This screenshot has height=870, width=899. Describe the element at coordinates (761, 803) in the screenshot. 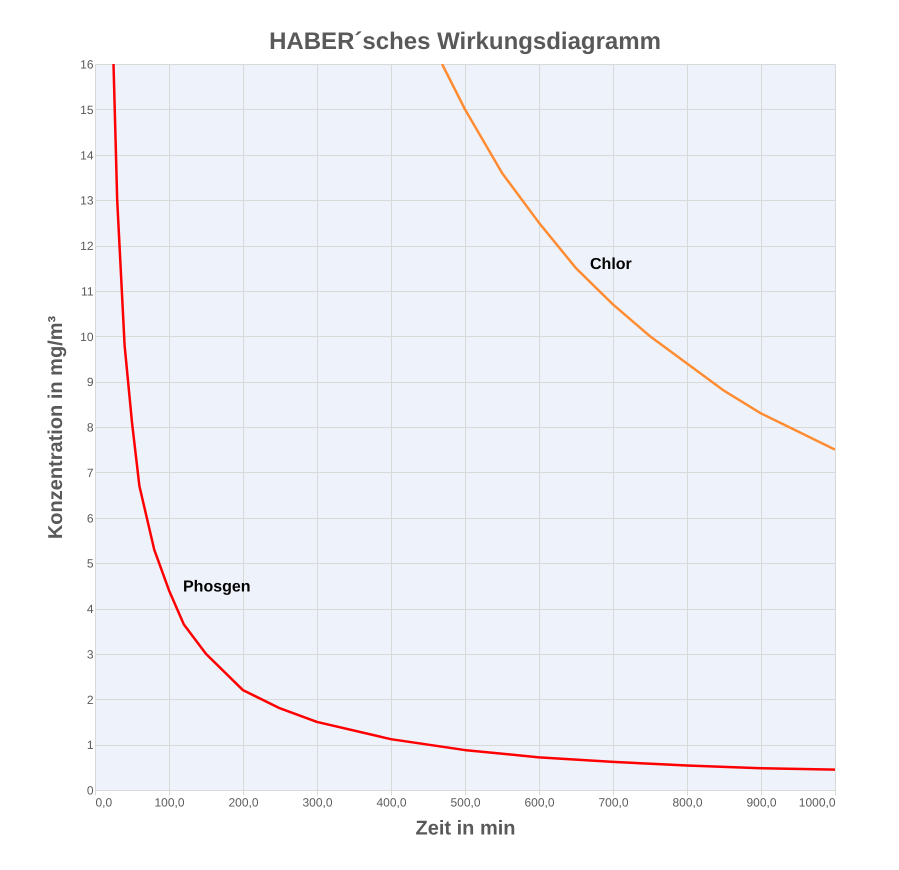

I see `x-tick-label: 900,0` at that location.